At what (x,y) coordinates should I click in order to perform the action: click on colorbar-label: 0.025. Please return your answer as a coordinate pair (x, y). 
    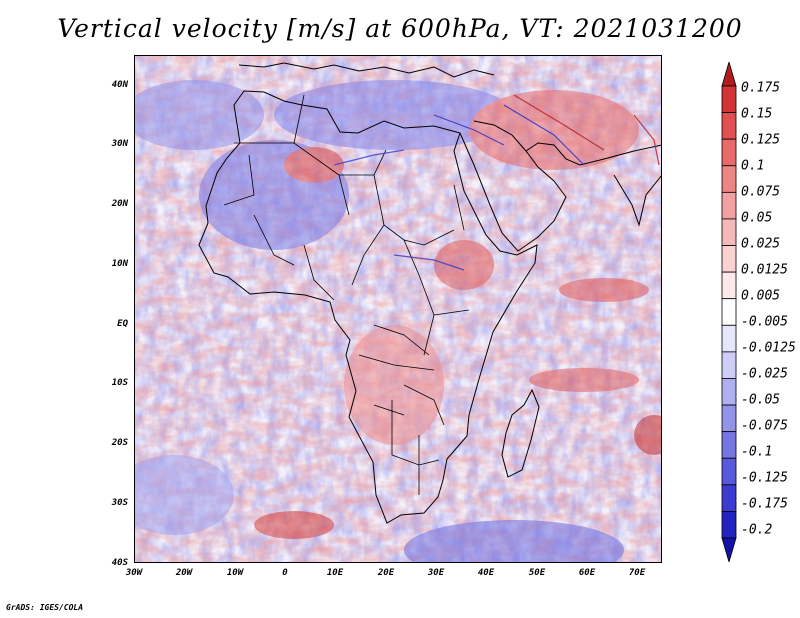
    Looking at the image, I should click on (761, 244).